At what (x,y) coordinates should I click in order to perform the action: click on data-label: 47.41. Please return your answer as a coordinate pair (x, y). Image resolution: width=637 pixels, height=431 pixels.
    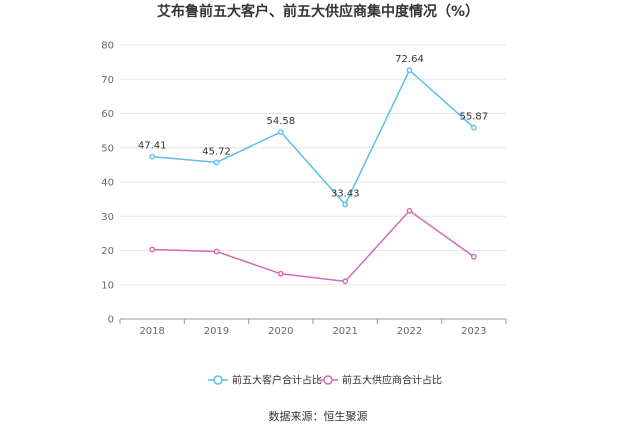
    Looking at the image, I should click on (152, 146).